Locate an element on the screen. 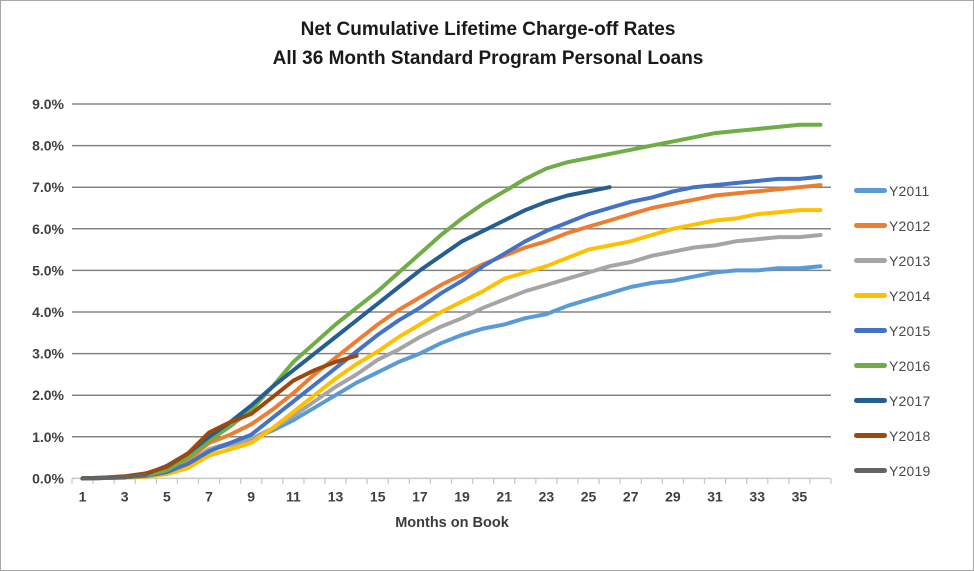 The height and width of the screenshot is (571, 974). y-tick-label: 0.0% is located at coordinates (48, 478).